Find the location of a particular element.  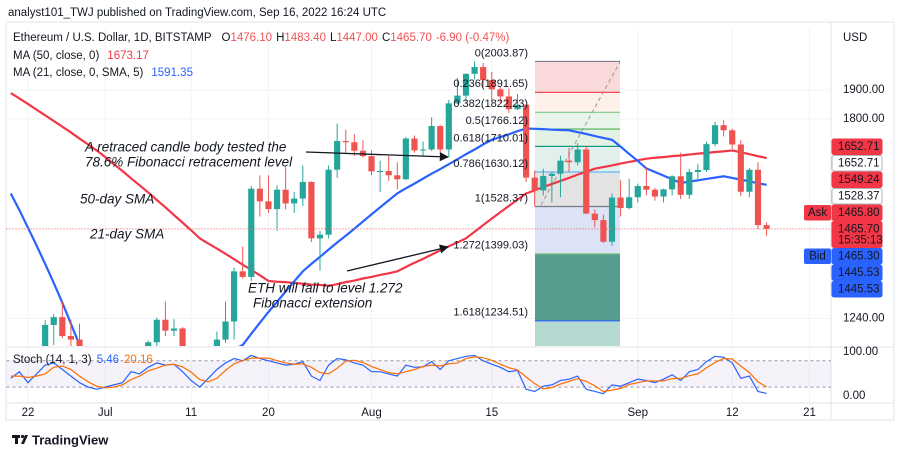

x-tick-label: 15 is located at coordinates (491, 413).